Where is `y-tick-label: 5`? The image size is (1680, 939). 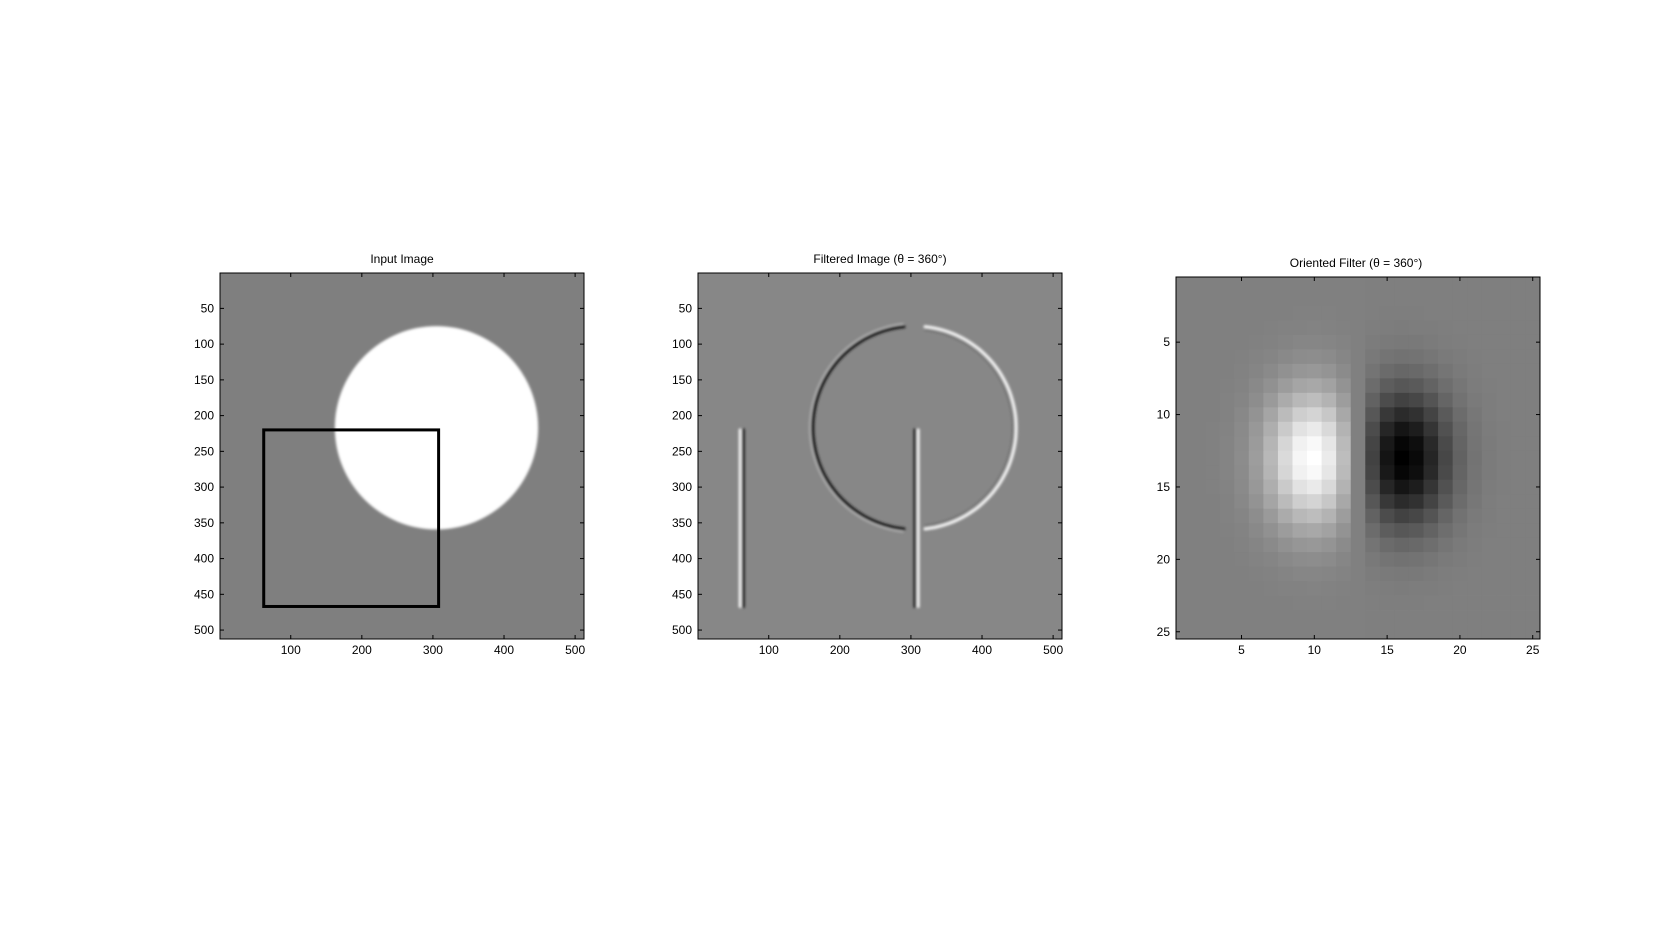
y-tick-label: 5 is located at coordinates (1166, 342).